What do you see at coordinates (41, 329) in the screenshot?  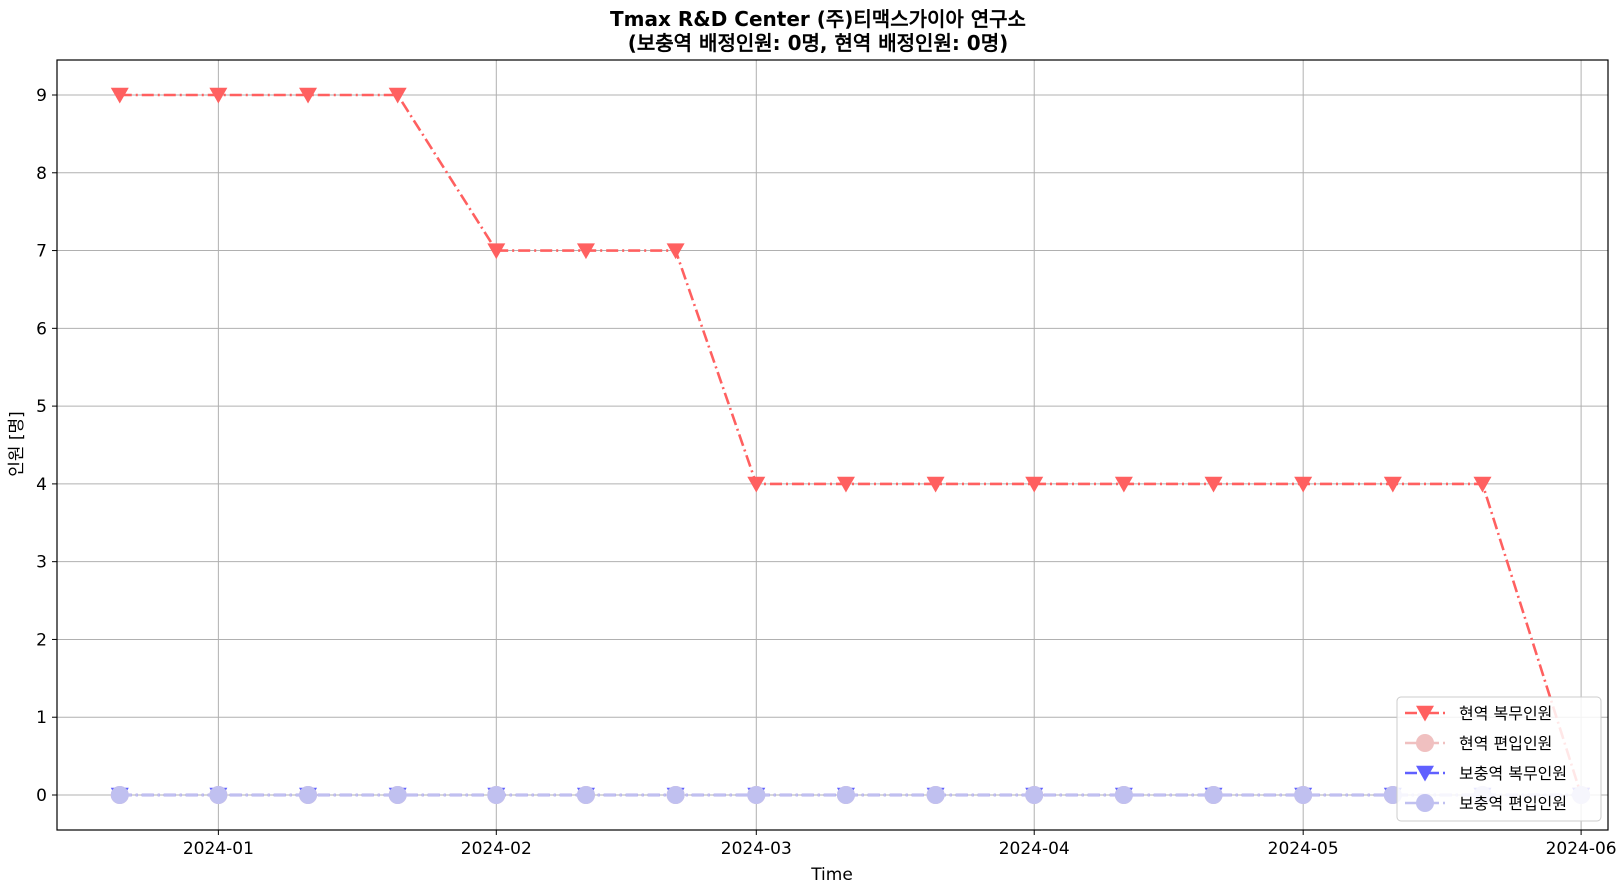 I see `y-tick-label: 6` at bounding box center [41, 329].